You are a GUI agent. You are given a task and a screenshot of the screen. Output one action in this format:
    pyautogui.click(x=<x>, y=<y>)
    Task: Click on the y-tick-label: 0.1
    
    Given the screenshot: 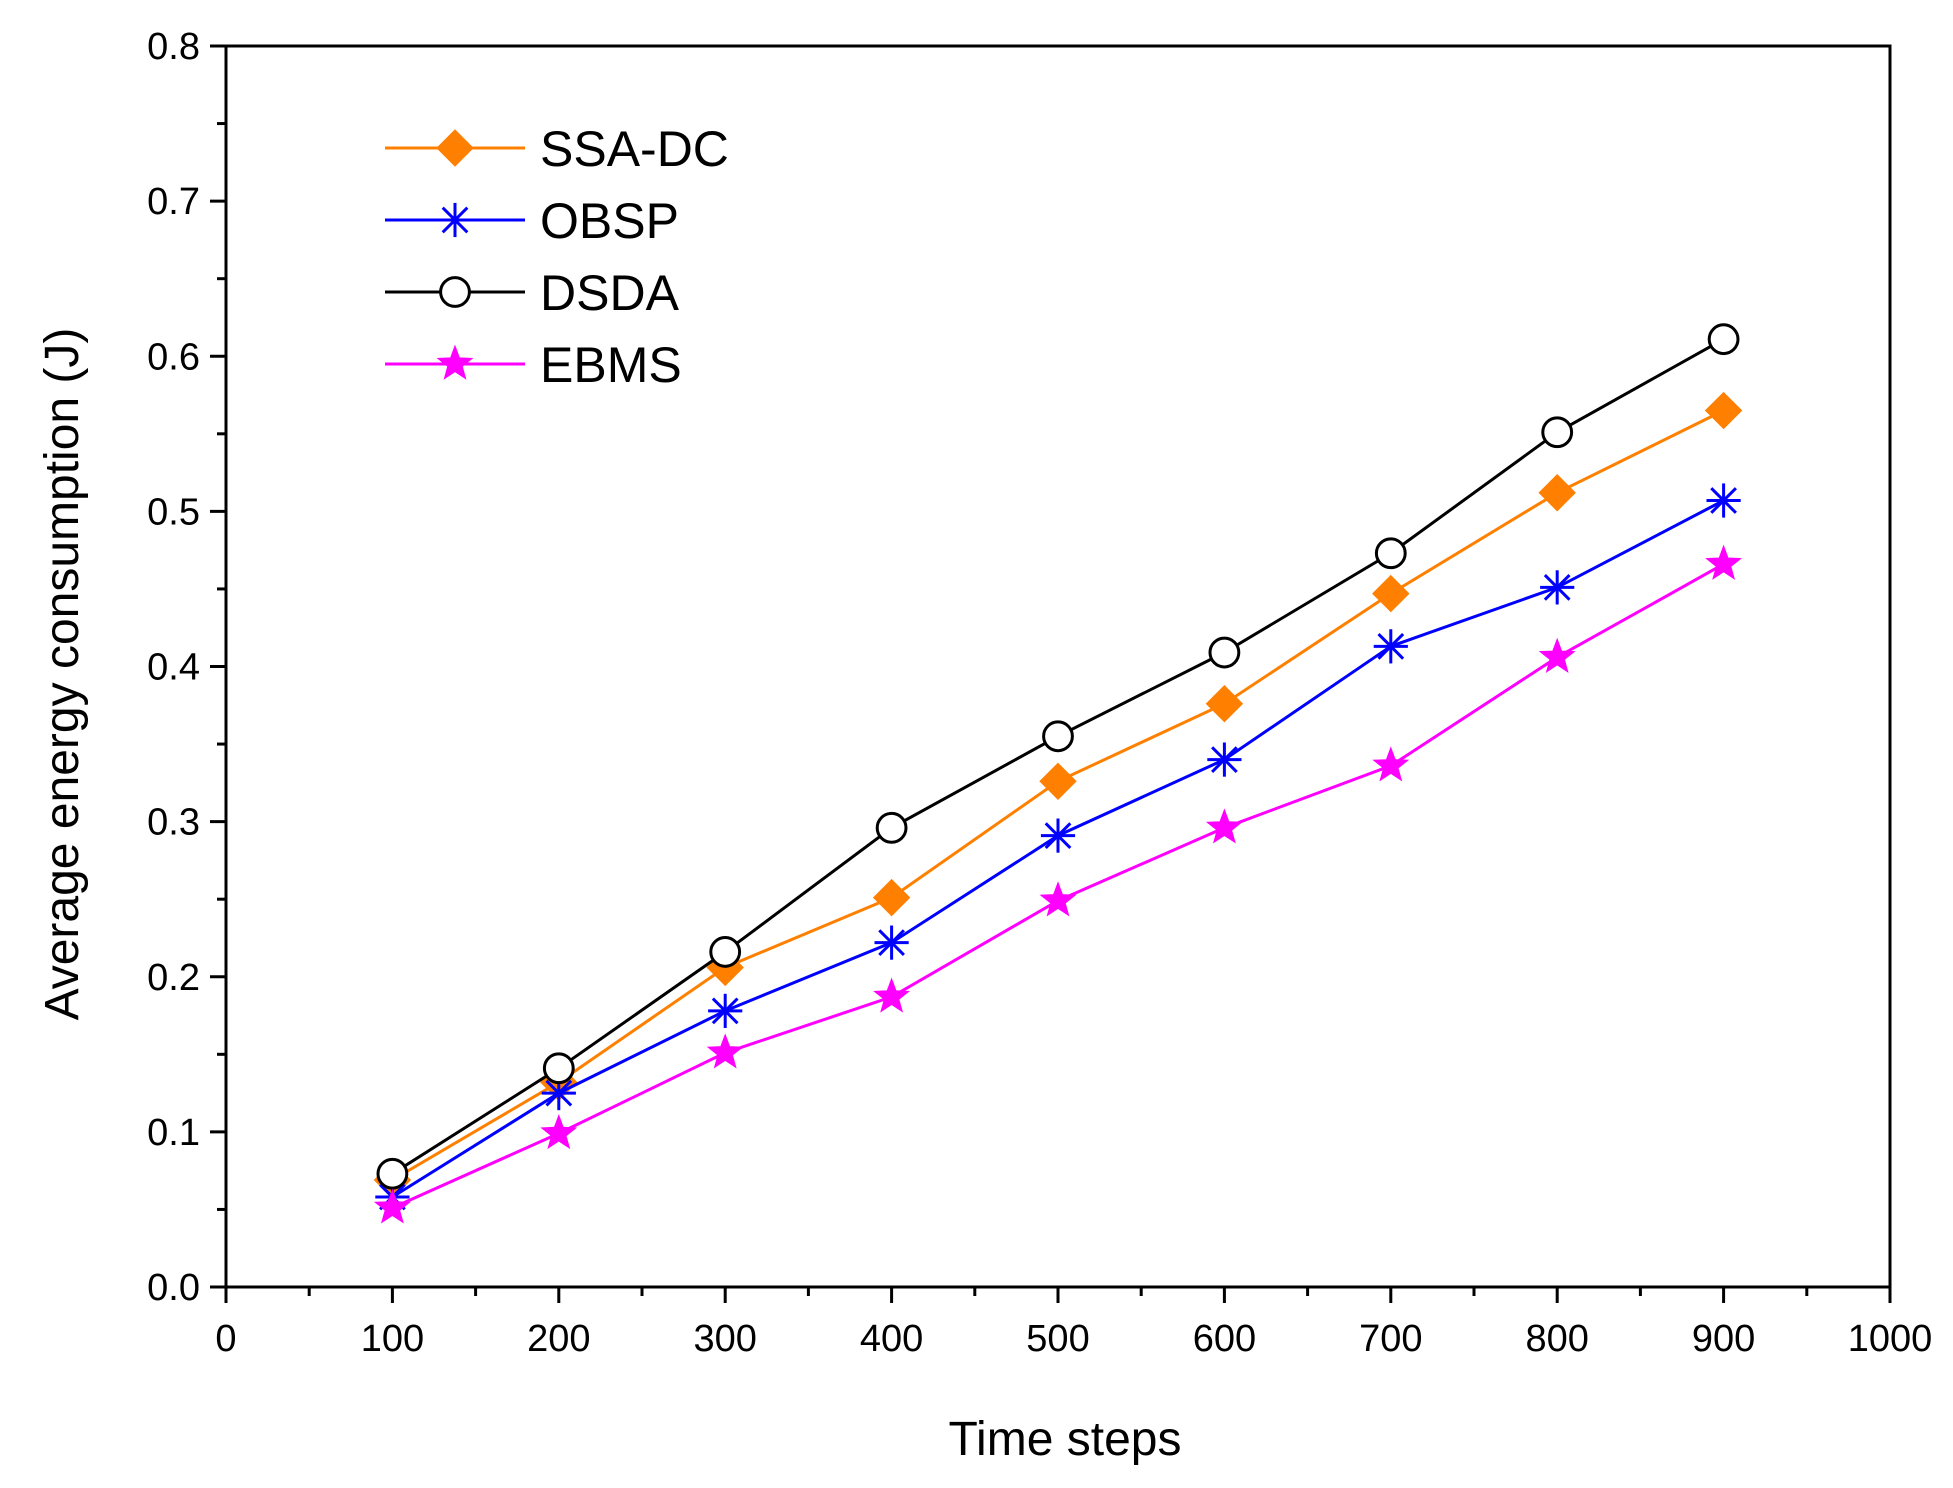 What is the action you would take?
    pyautogui.click(x=173, y=1133)
    